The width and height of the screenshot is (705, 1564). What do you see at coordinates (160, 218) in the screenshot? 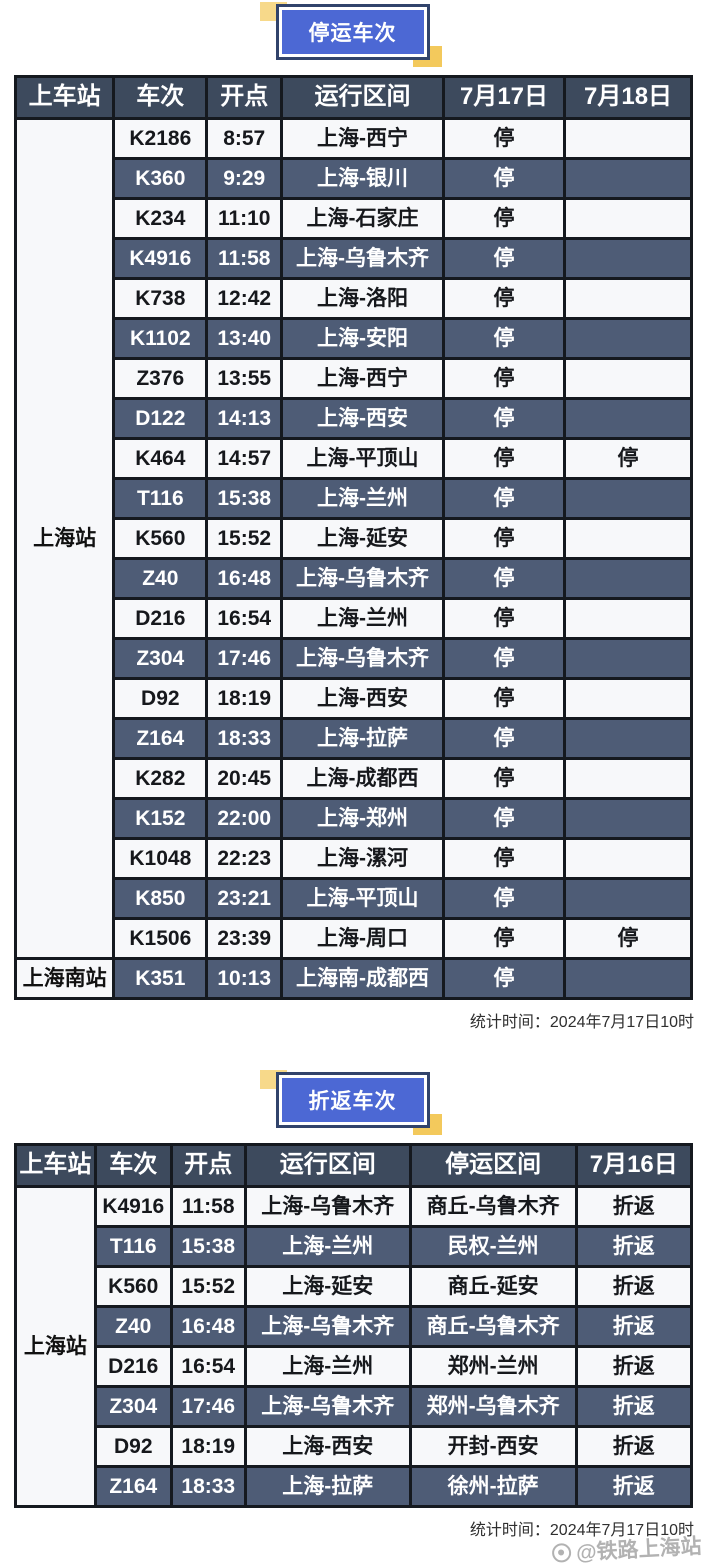
I see `table-cell: K234` at bounding box center [160, 218].